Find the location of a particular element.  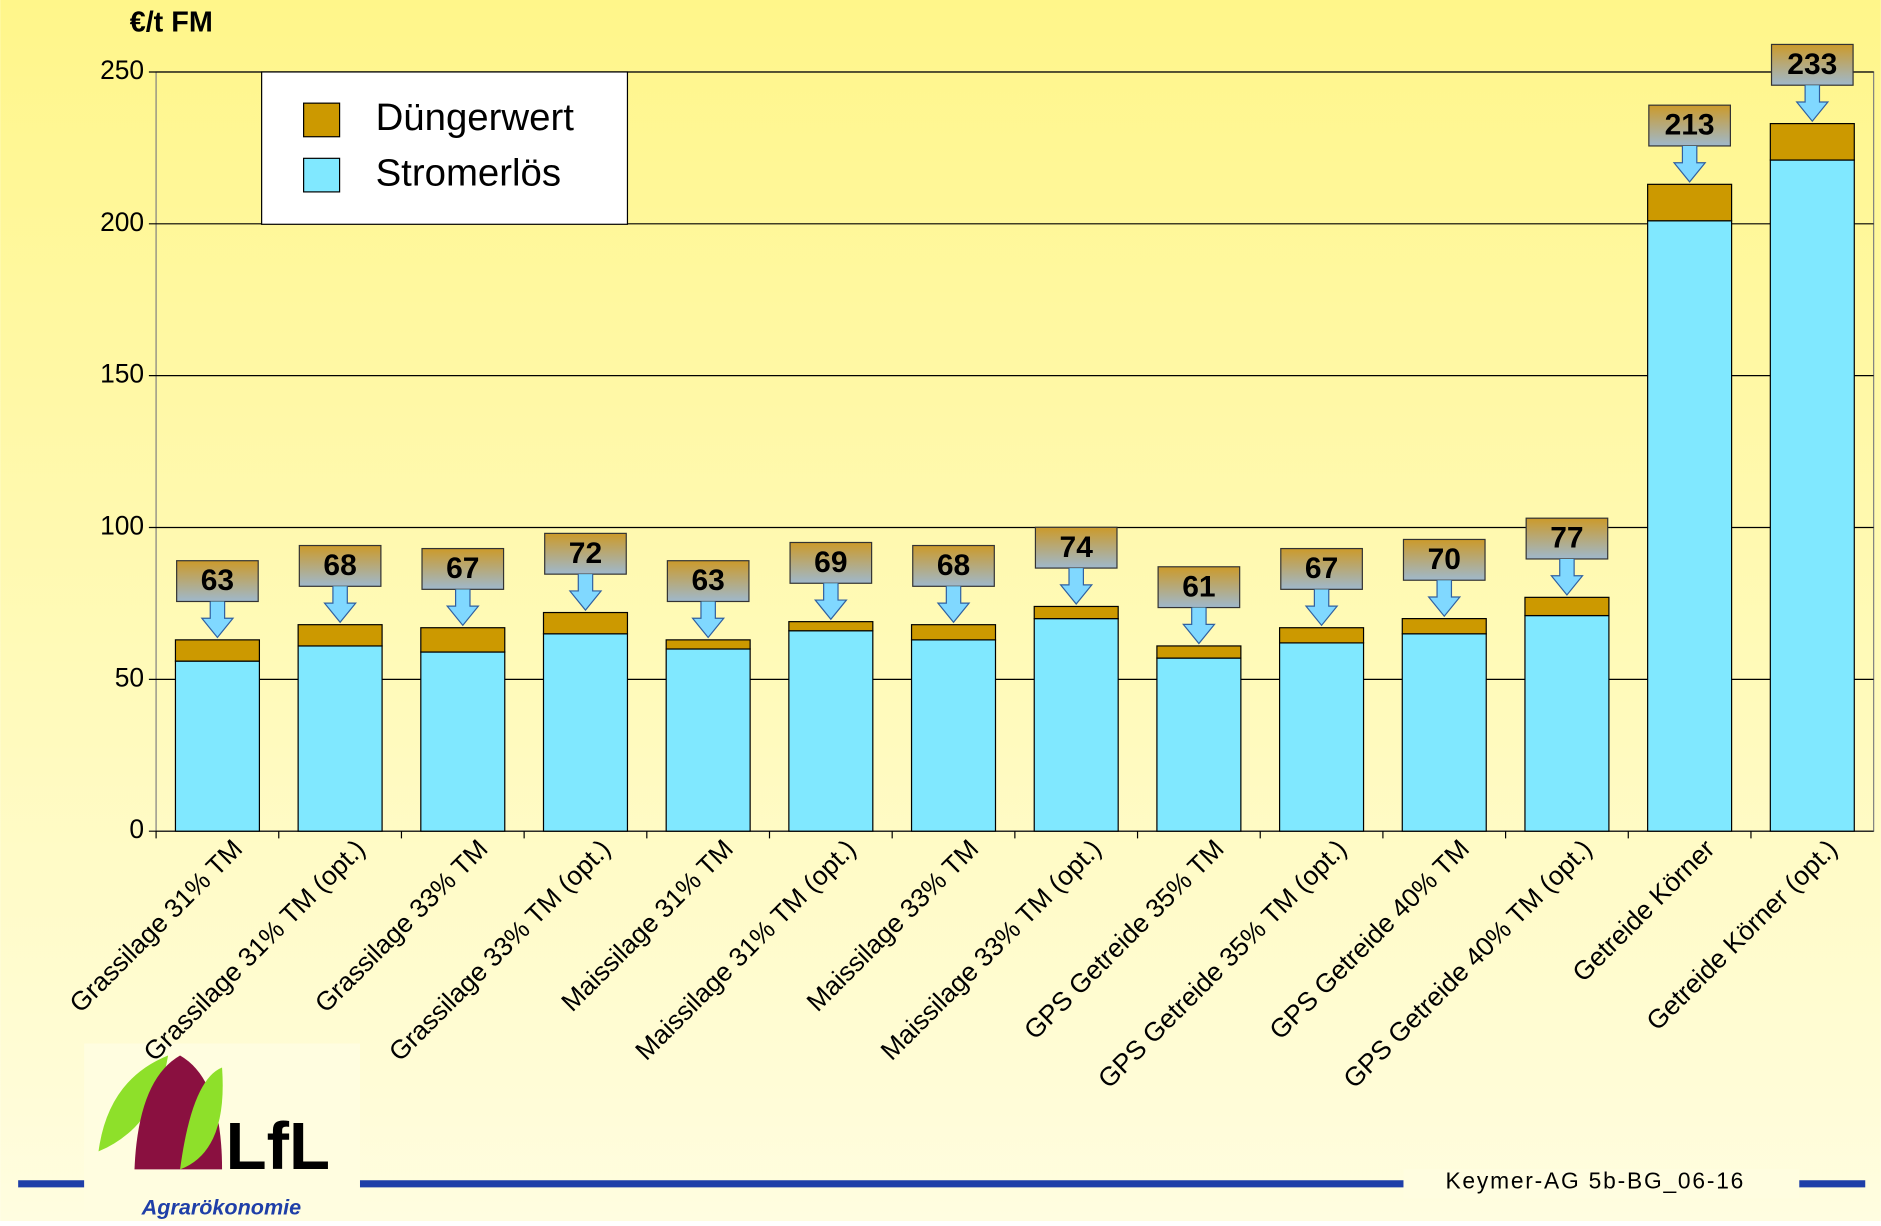

y-tick-label: 150 is located at coordinates (122, 374).